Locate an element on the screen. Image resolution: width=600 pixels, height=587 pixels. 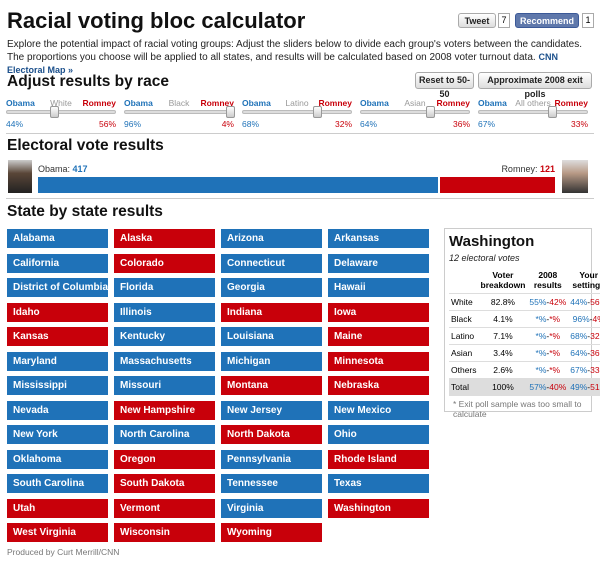
romney-share: 40% is located at coordinates (558, 387).